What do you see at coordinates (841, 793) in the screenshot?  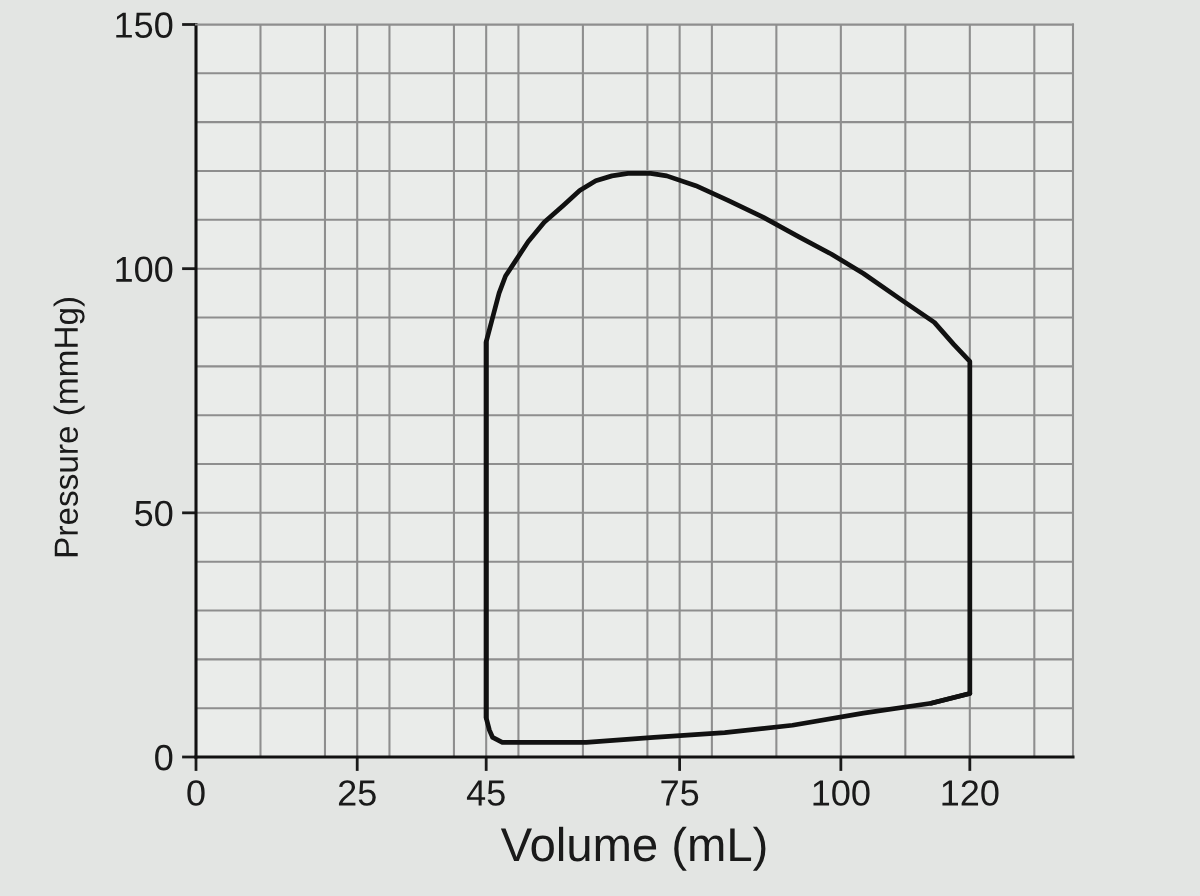 I see `x-tick-label: 100` at bounding box center [841, 793].